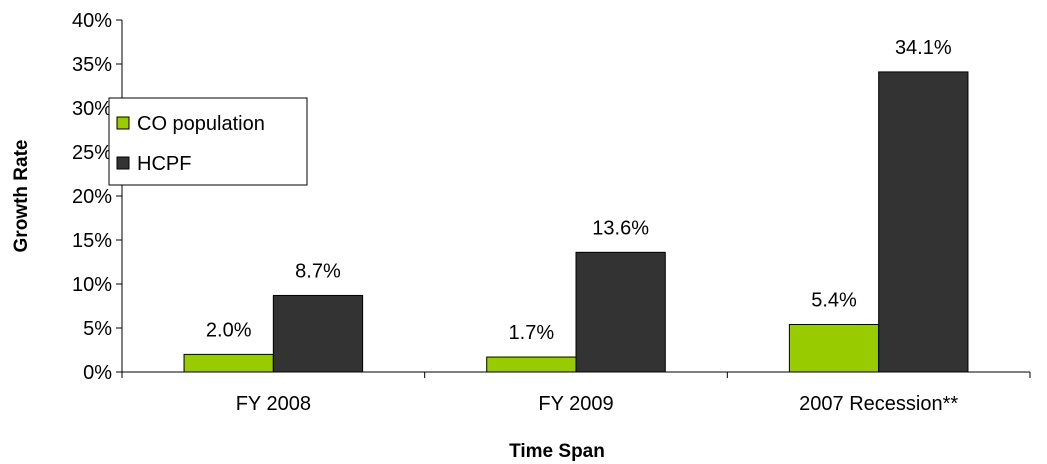  What do you see at coordinates (21, 196) in the screenshot?
I see `y-axis-title: Growth Rate` at bounding box center [21, 196].